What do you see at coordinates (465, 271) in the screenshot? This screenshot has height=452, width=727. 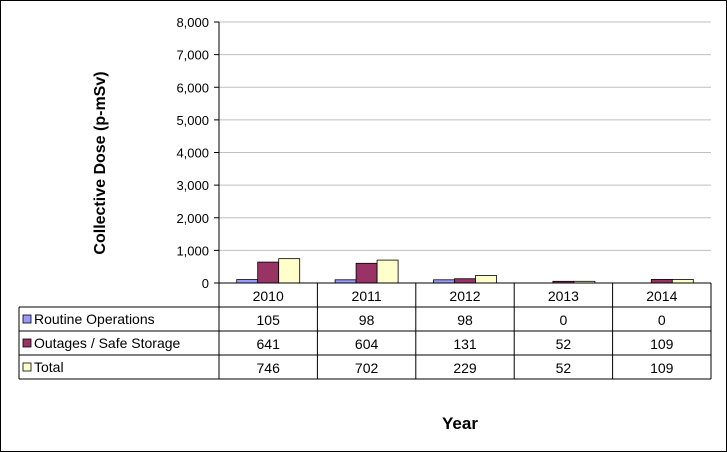 I see `bars` at bounding box center [465, 271].